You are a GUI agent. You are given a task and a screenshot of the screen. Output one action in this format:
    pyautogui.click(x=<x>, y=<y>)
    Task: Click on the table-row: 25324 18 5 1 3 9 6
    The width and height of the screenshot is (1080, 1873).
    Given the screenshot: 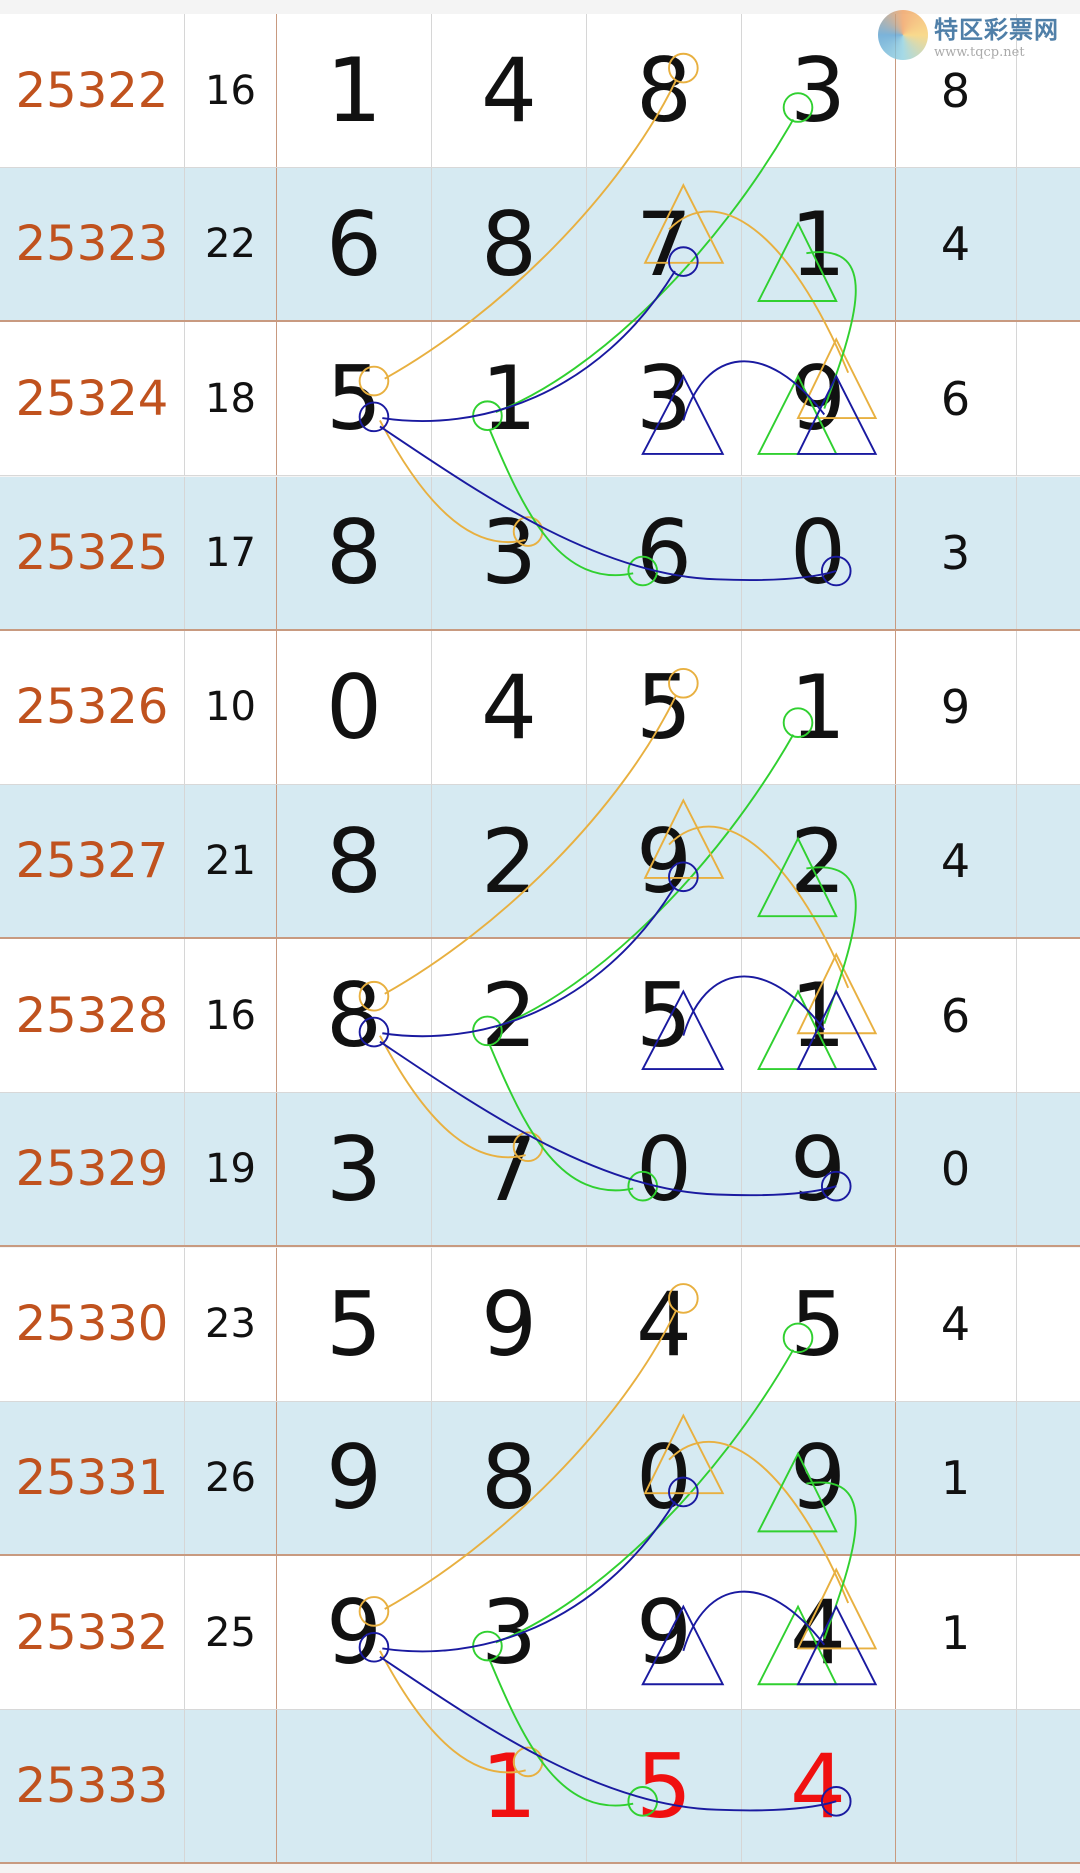 What is the action you would take?
    pyautogui.click(x=540, y=399)
    